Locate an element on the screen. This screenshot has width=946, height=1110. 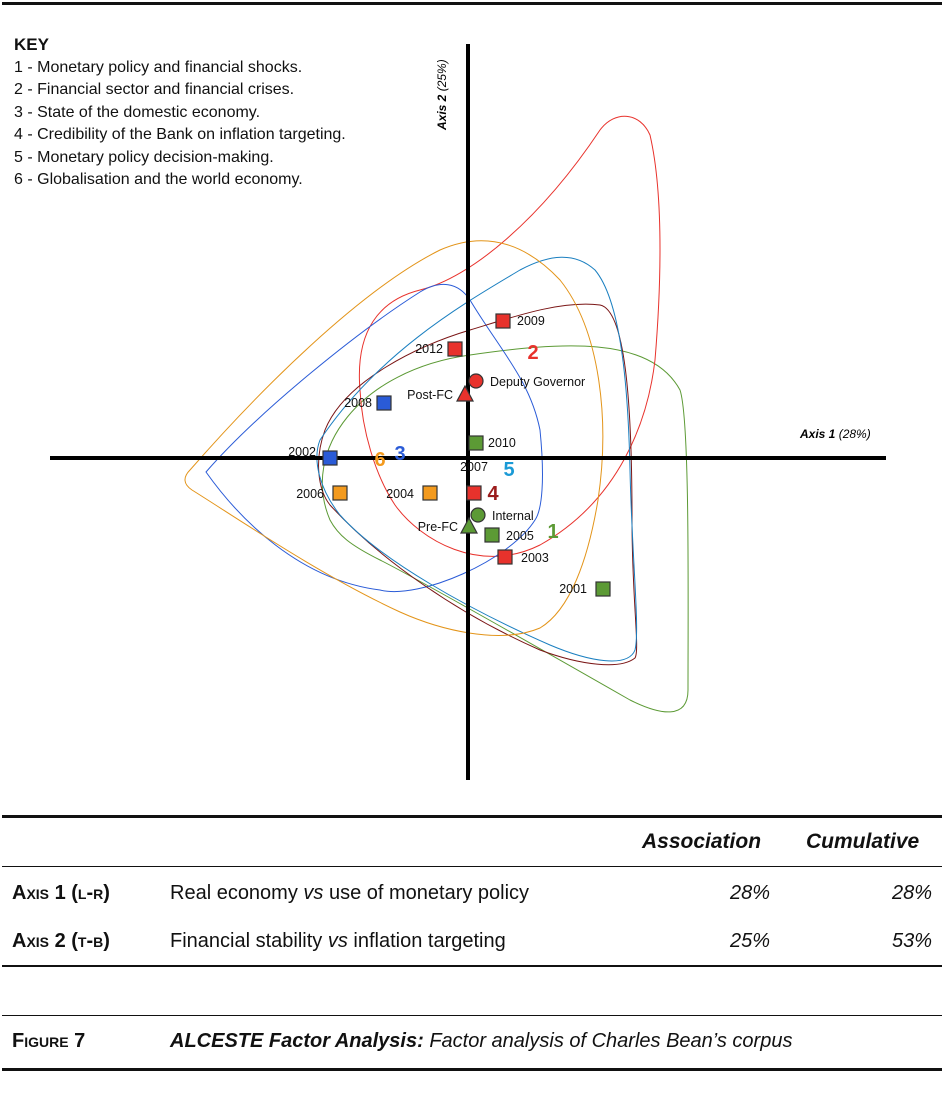
row-axis-label: Axis 2 (t-b) is located at coordinates (61, 941).